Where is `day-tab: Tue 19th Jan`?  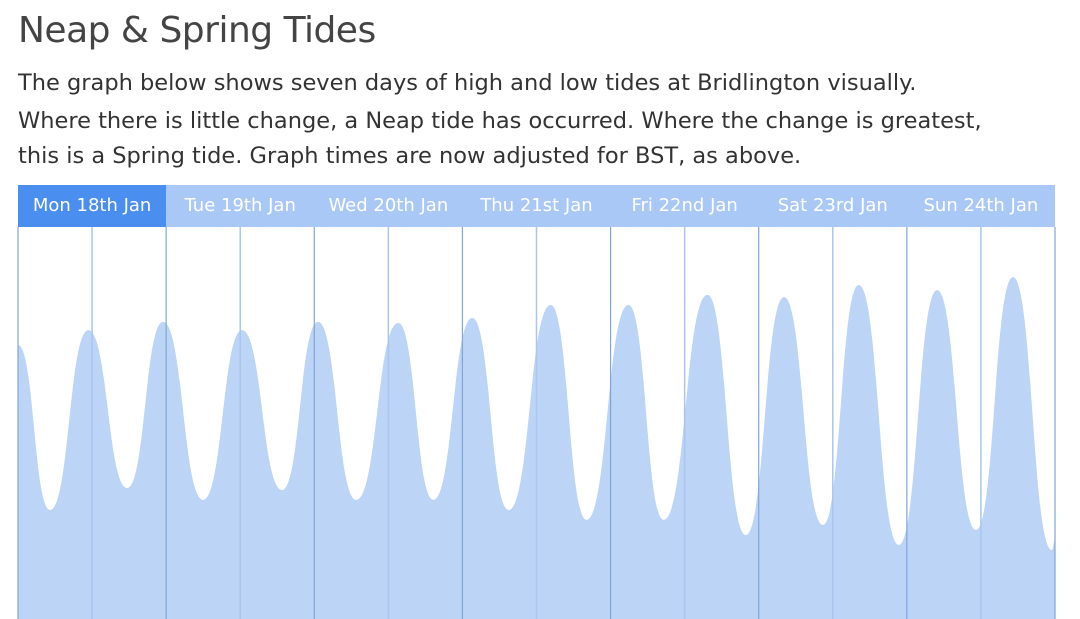
day-tab: Tue 19th Jan is located at coordinates (240, 205).